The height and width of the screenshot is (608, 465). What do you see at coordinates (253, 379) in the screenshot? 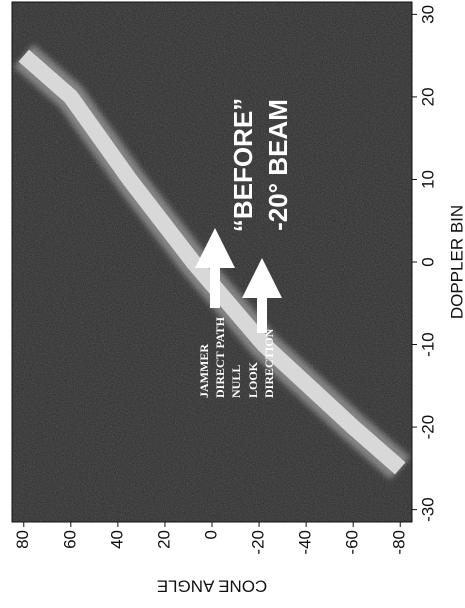
I see `annotation: LOOK` at bounding box center [253, 379].